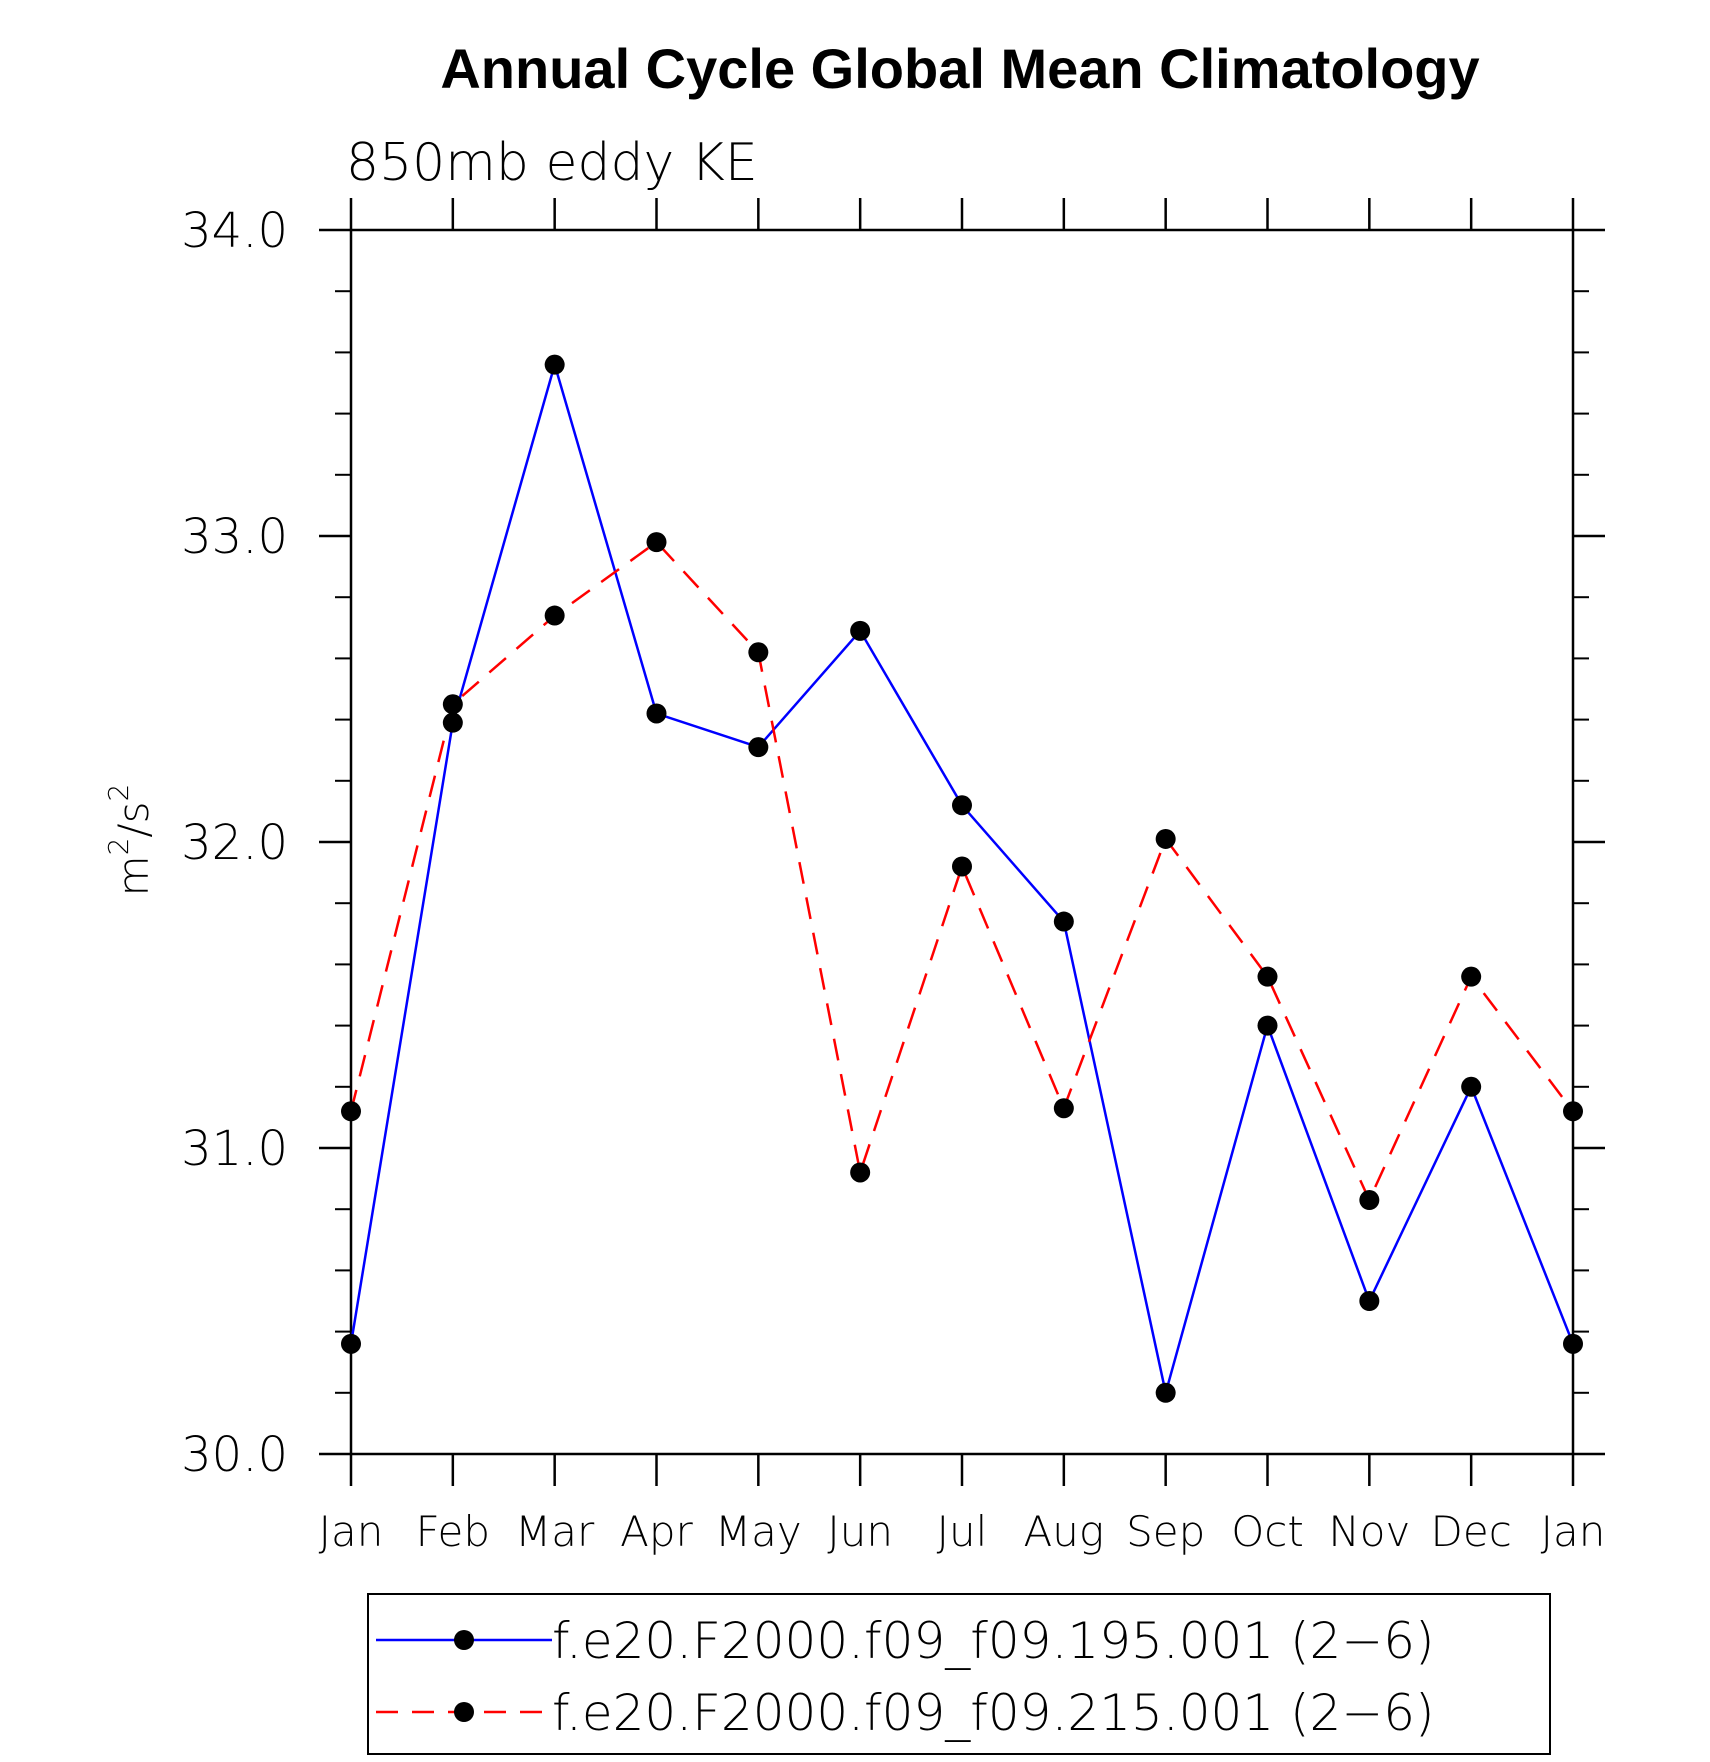 This screenshot has height=1762, width=1710. Describe the element at coordinates (860, 1531) in the screenshot. I see `x-tick-label: Jun` at that location.